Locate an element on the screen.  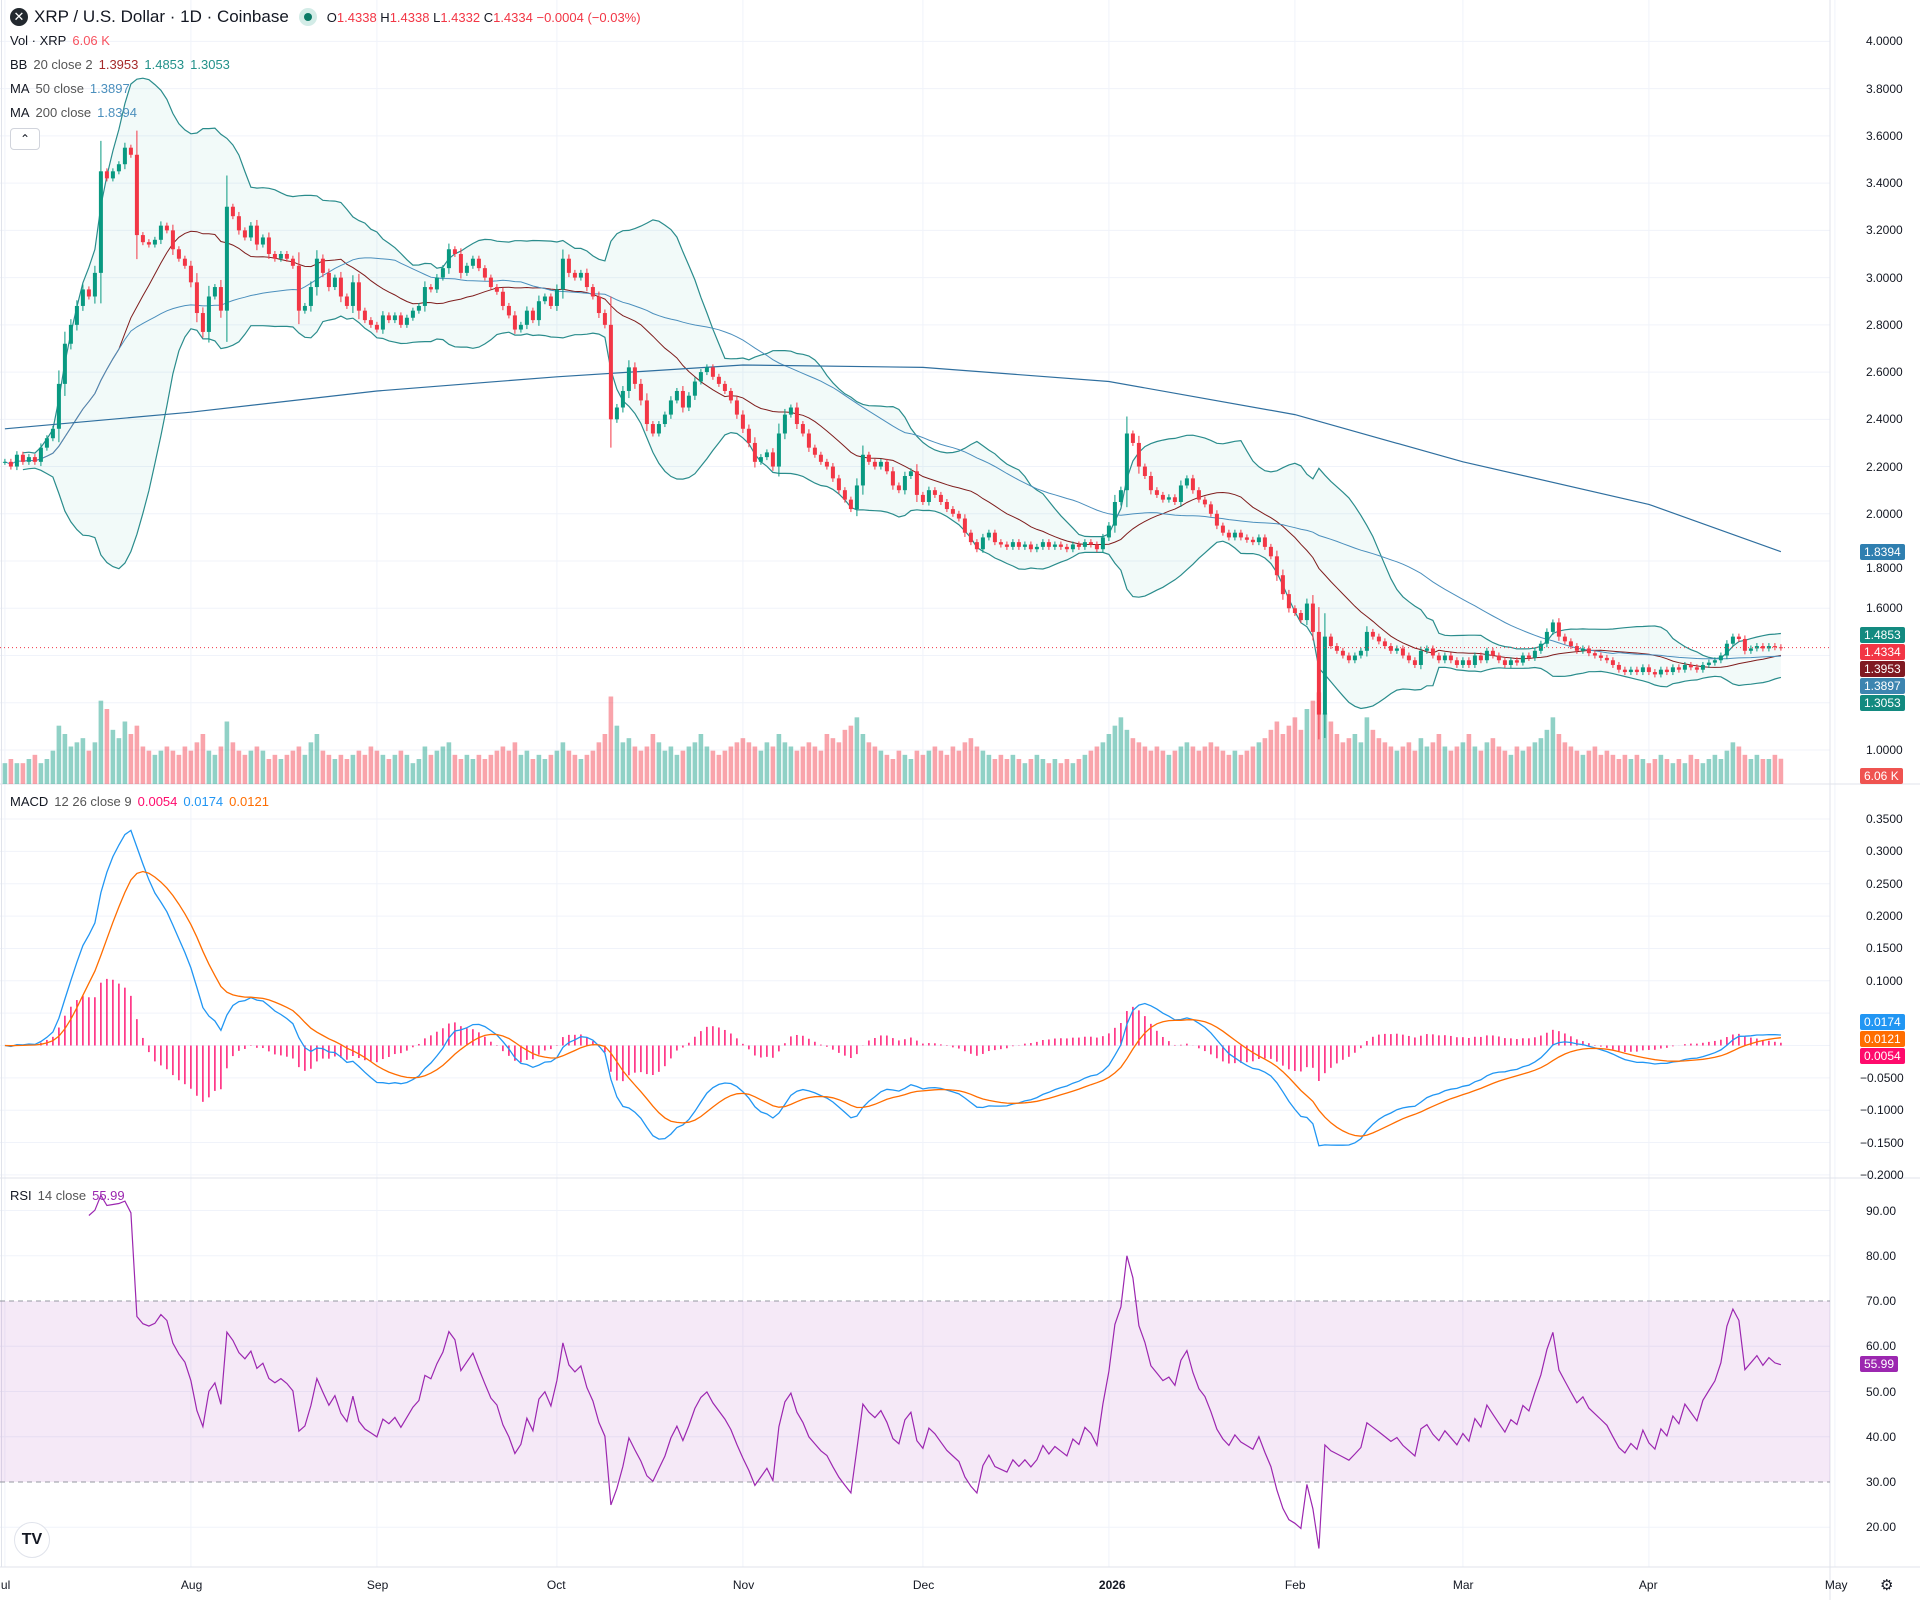
rsi-tick-label: 80.00 is located at coordinates (1881, 1255).